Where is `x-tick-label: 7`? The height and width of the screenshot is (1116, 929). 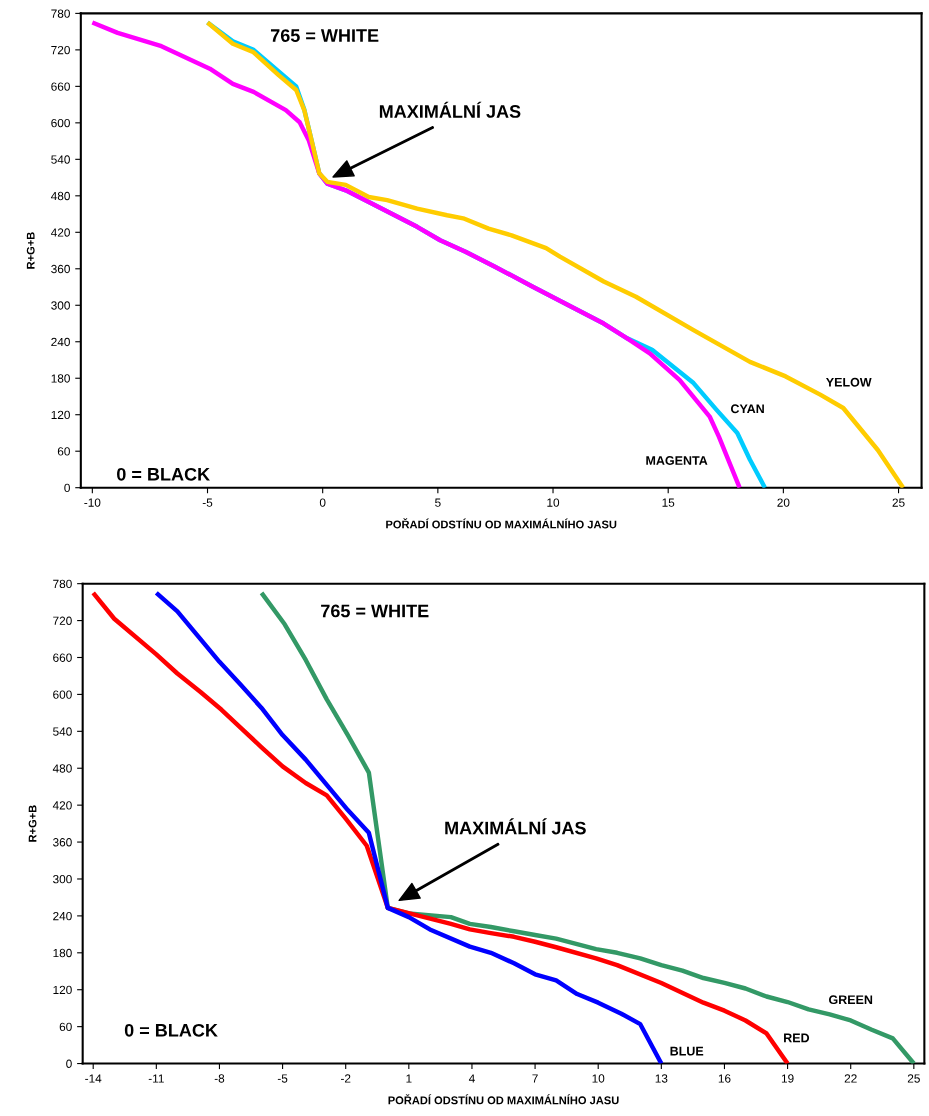 x-tick-label: 7 is located at coordinates (535, 1078).